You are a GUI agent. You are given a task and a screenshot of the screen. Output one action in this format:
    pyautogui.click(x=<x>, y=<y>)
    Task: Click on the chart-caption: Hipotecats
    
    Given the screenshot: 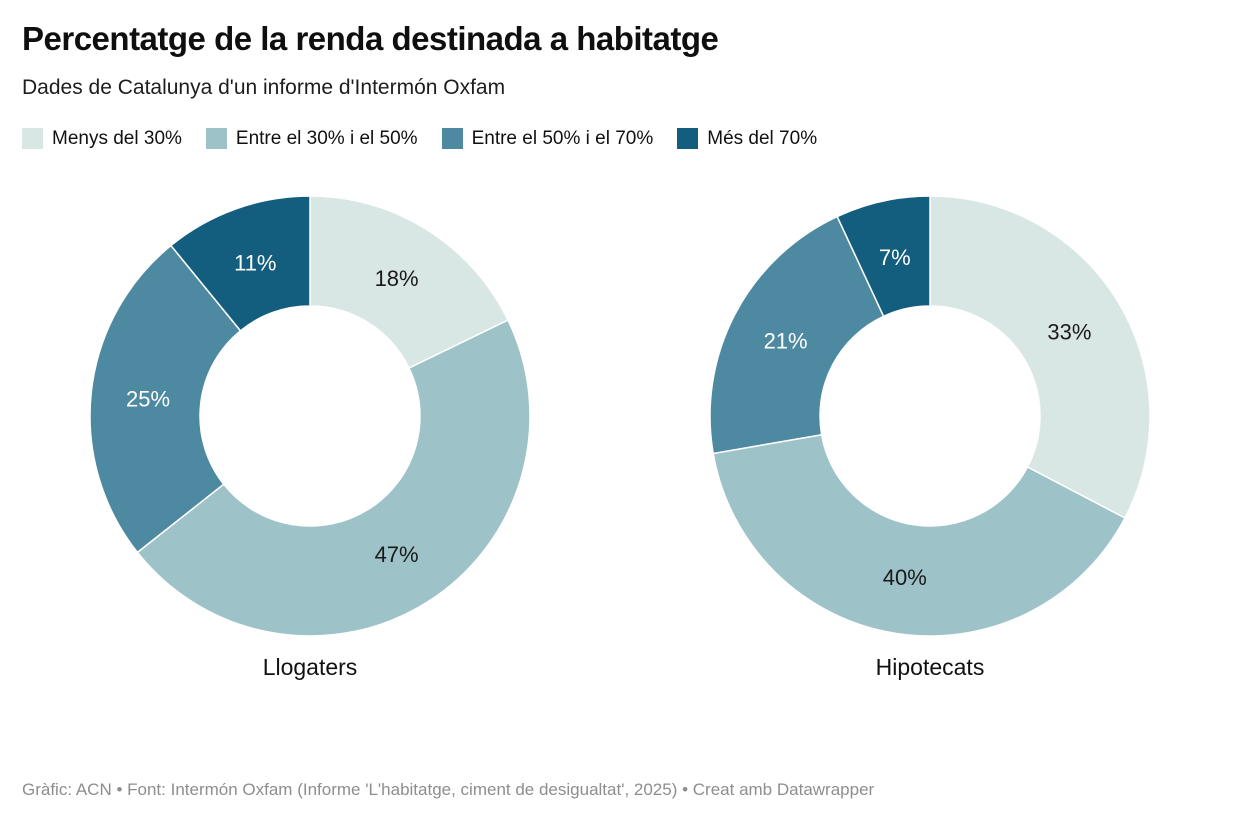 What is the action you would take?
    pyautogui.click(x=930, y=666)
    